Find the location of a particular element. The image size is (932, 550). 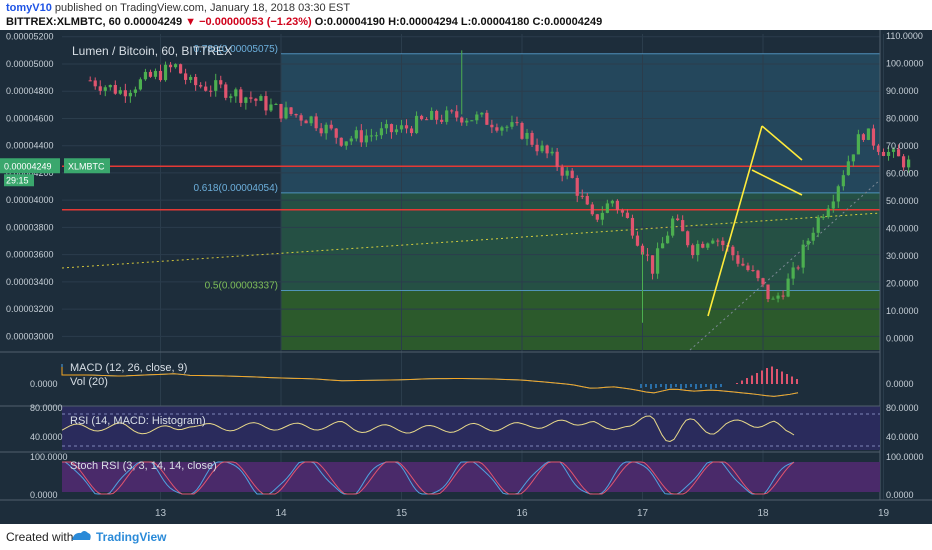

ohlc-high: H:0.00004294 is located at coordinates (423, 22).